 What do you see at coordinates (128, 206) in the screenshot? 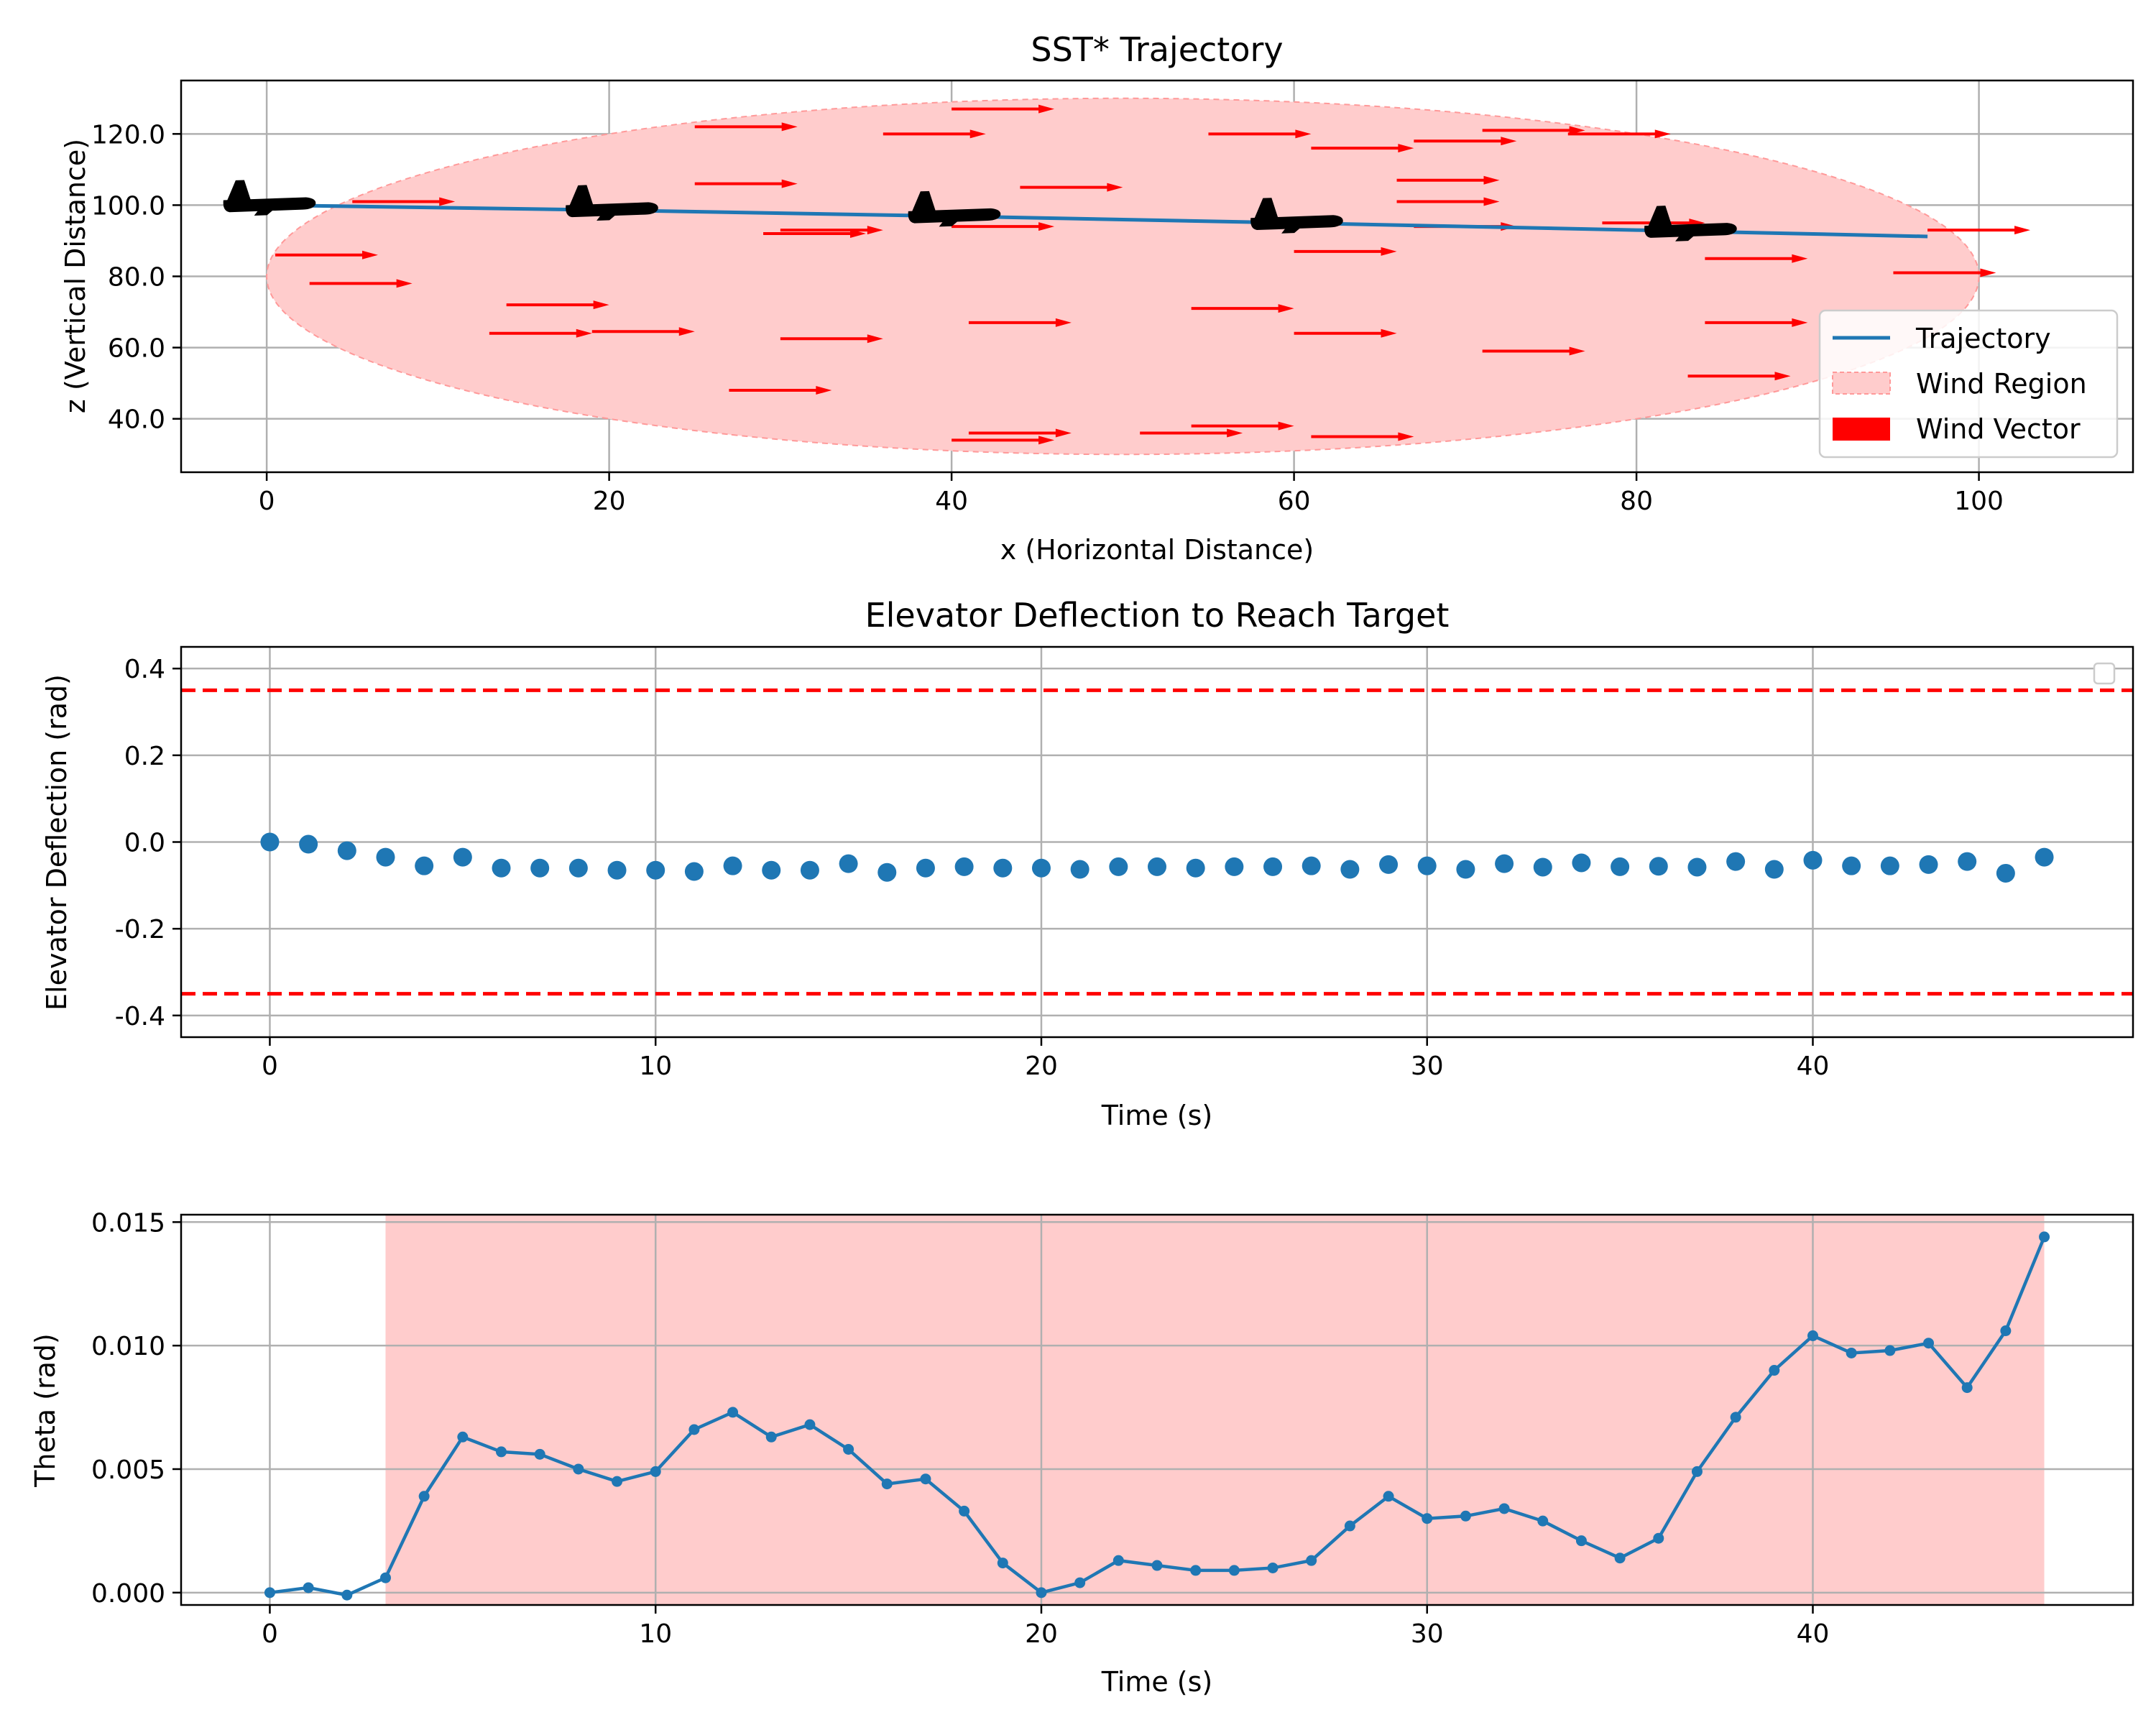
I see `y-tick-label: 100.0` at bounding box center [128, 206].